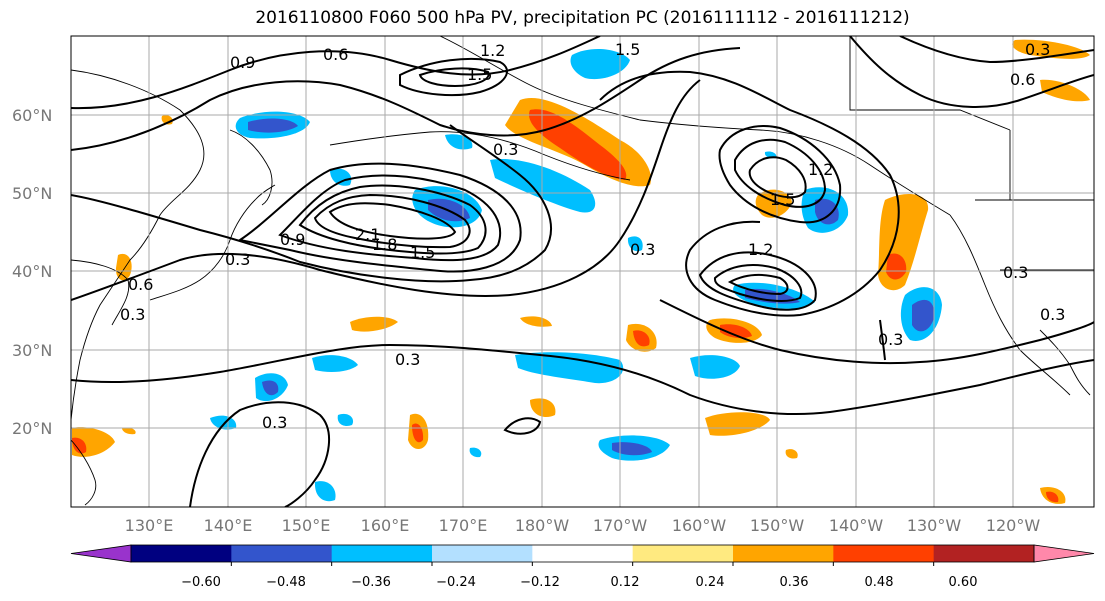 This screenshot has height=601, width=1105. Describe the element at coordinates (32, 115) in the screenshot. I see `lat-label: 60°N` at that location.